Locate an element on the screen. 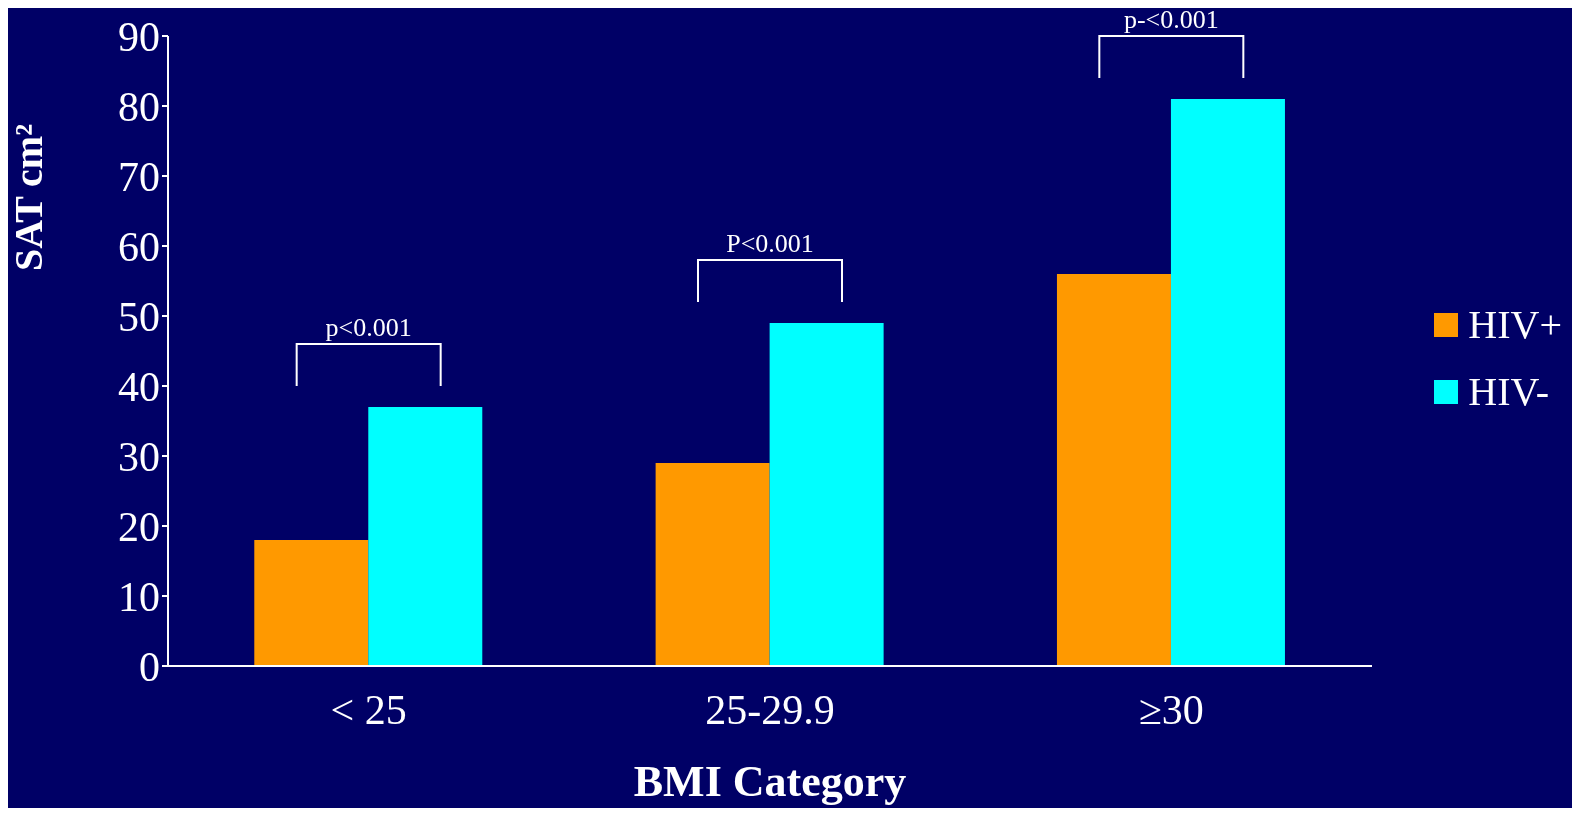 The width and height of the screenshot is (1580, 819). text: p-<0.001 is located at coordinates (1171, 19).